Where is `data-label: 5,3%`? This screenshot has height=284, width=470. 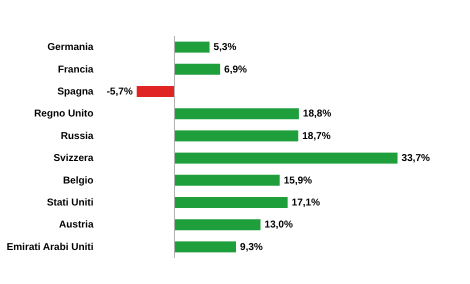 data-label: 5,3% is located at coordinates (225, 48).